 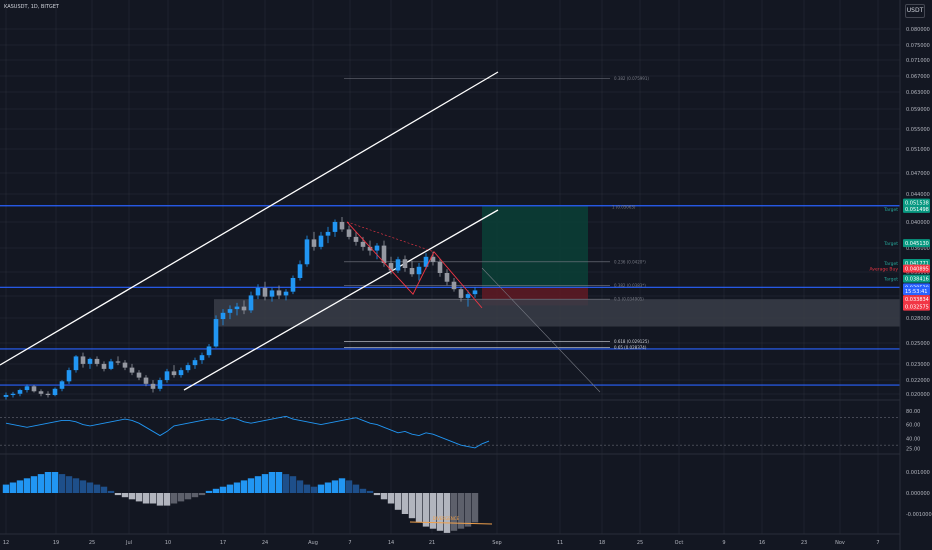 I want to click on macd-pane: 0.001000 0.000000 -0.001000 DIVERGENCE, so click(x=467, y=501).